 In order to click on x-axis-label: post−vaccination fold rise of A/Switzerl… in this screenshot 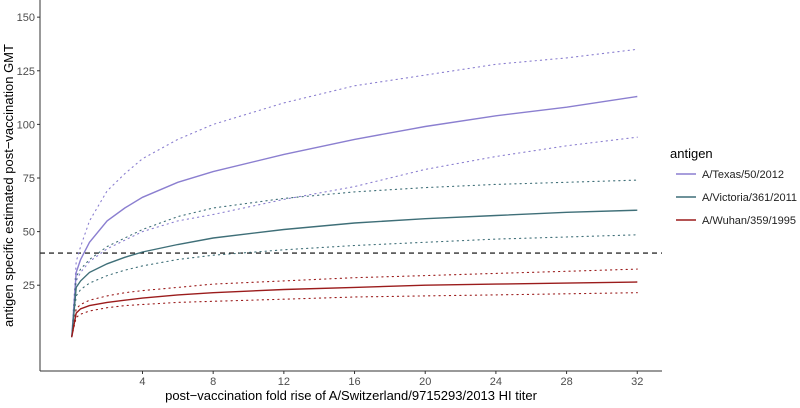, I will do `click(351, 395)`.